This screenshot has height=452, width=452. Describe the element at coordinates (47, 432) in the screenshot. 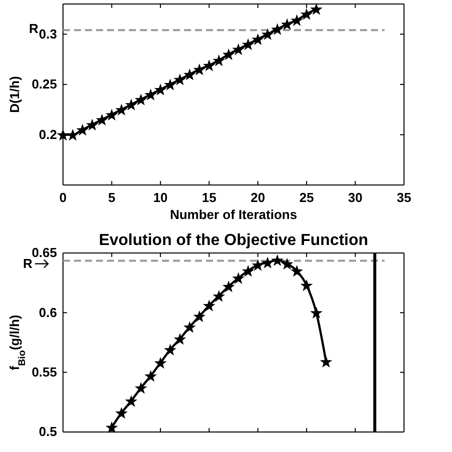

I see `y-tick-label: 0.5` at that location.